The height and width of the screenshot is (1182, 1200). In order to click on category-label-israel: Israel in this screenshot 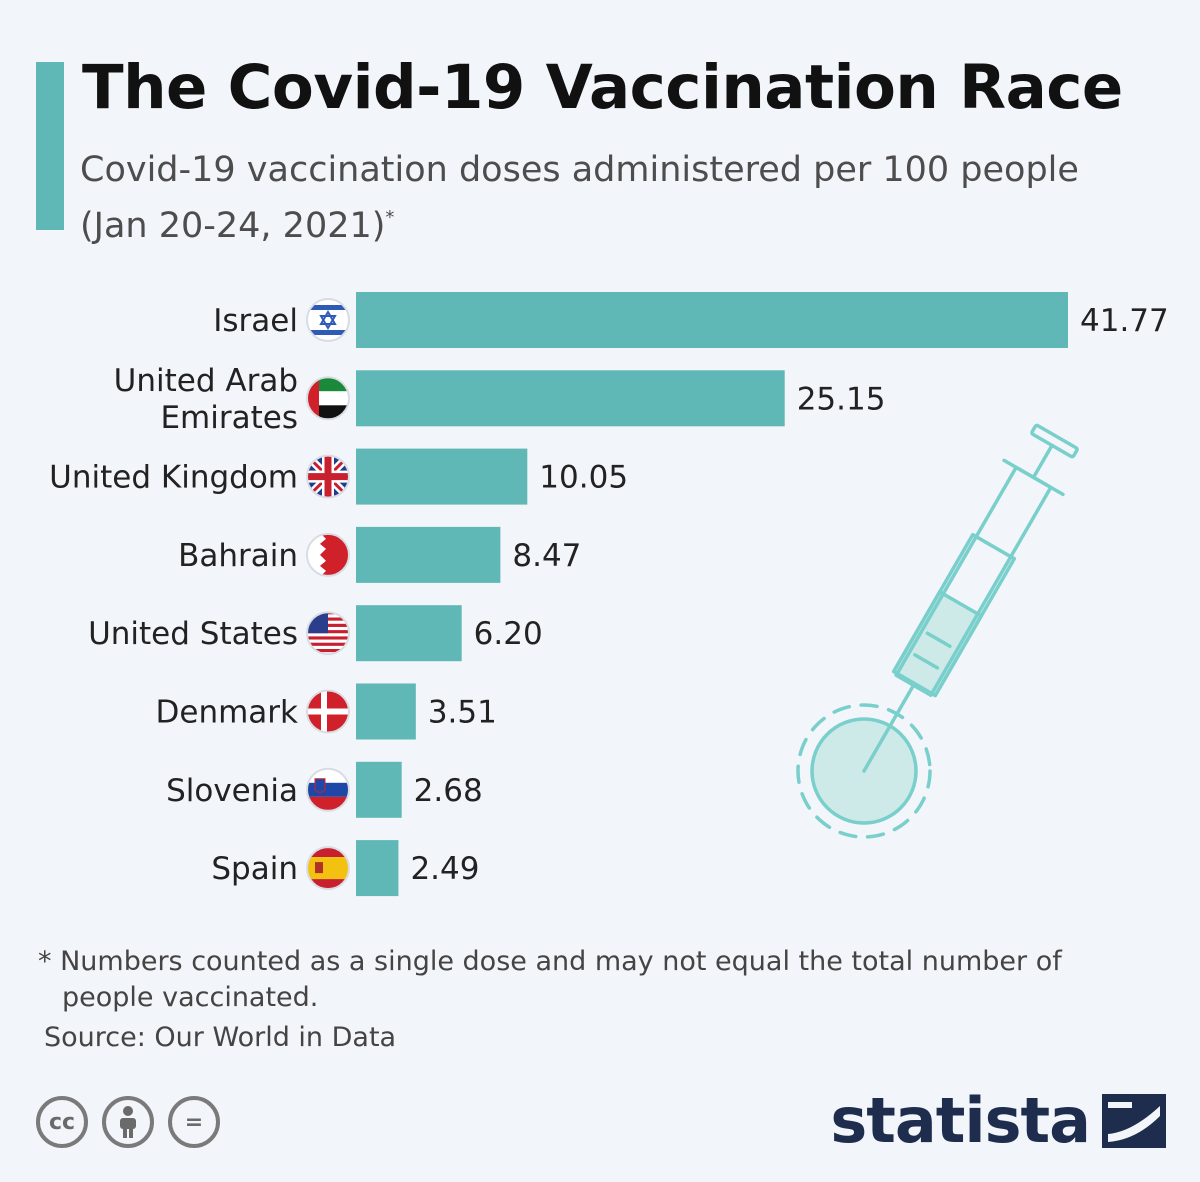, I will do `click(255, 321)`.